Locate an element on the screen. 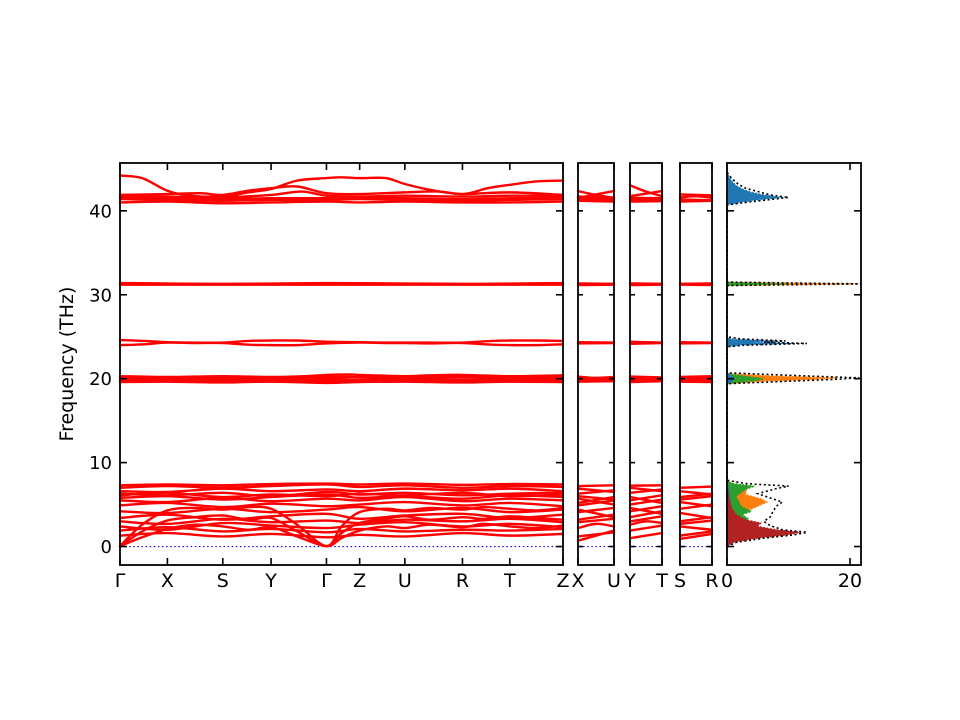  y-tick-label: 30 is located at coordinates (100, 295).